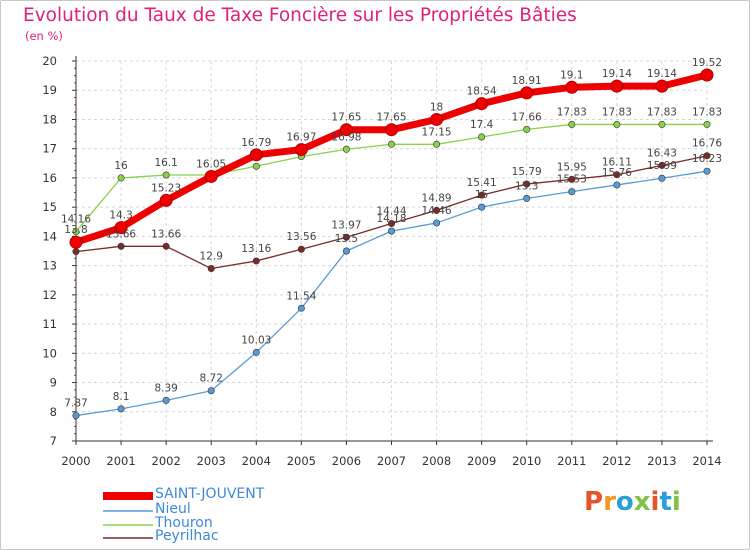 The height and width of the screenshot is (550, 750). Describe the element at coordinates (210, 494) in the screenshot. I see `legend-label: SAINT-JOUVENT` at that location.